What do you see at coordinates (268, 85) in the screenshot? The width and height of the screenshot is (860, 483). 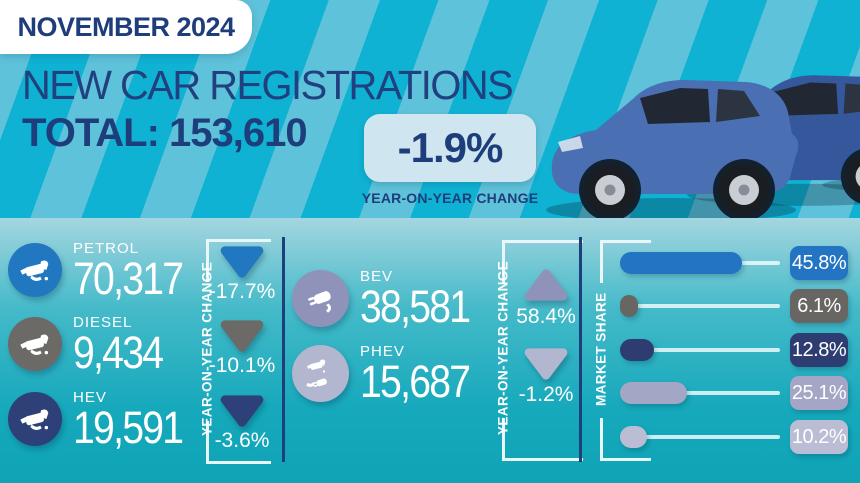 I see `page-title: NEW CAR REGISTRATIONS` at bounding box center [268, 85].